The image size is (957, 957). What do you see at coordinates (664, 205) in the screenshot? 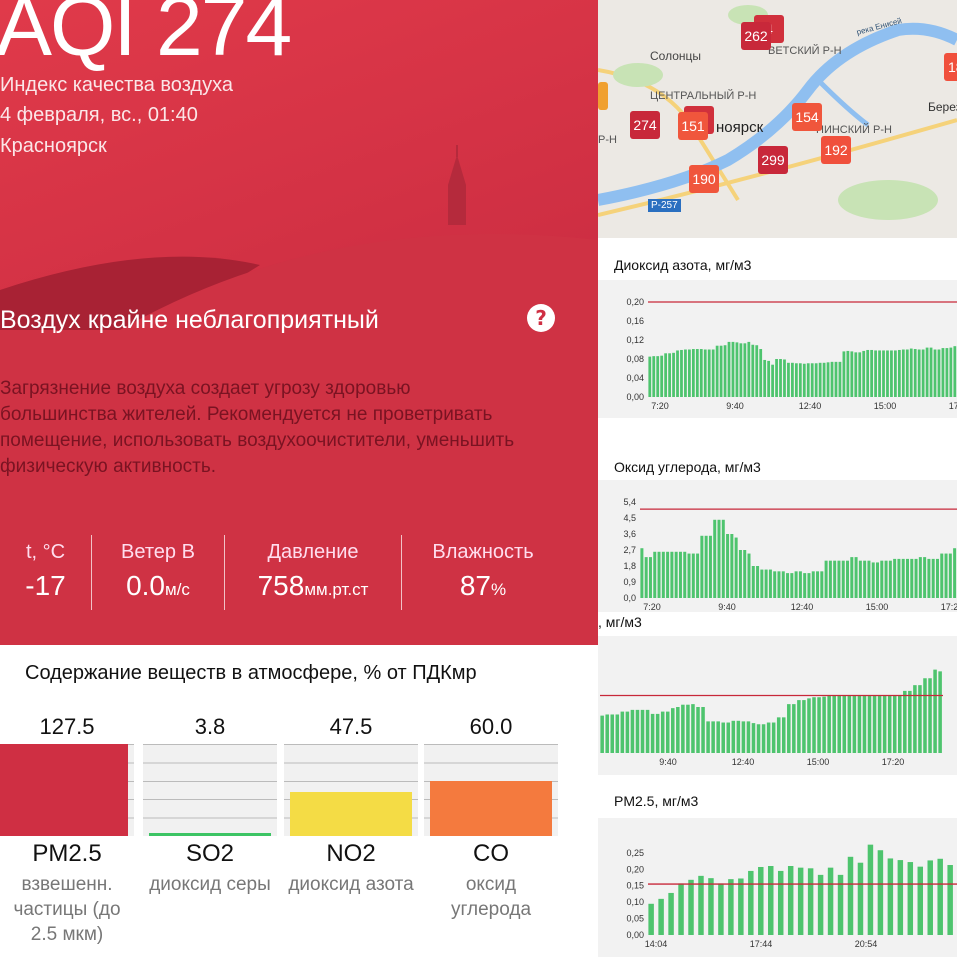
I see `road-badge: Р-257` at bounding box center [664, 205].